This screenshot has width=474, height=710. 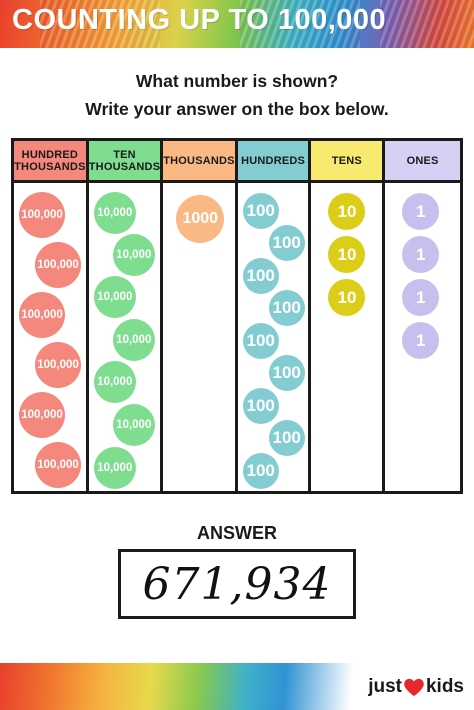 I want to click on instruction-line-2: Write your answer on the box below., so click(x=237, y=109).